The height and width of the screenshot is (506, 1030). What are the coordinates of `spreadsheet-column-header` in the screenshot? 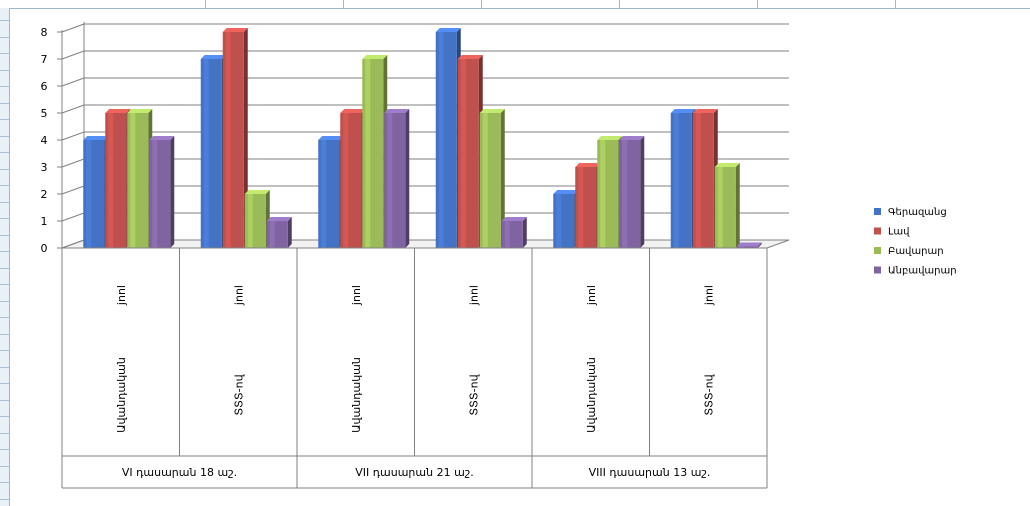 It's located at (515, 4).